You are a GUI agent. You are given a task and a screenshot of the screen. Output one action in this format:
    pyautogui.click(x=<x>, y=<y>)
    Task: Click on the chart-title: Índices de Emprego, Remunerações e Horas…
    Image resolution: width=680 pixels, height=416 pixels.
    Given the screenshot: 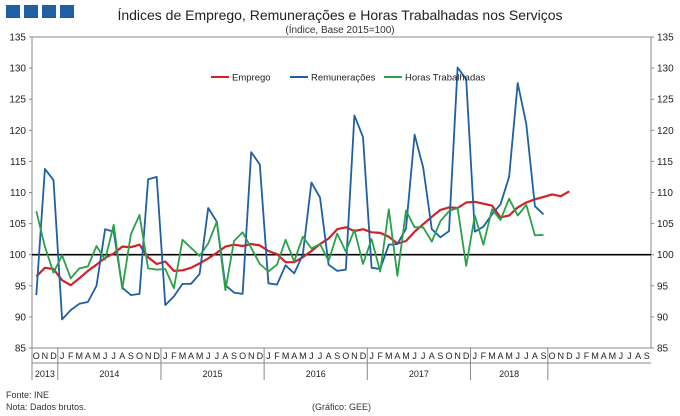 What is the action you would take?
    pyautogui.click(x=340, y=15)
    